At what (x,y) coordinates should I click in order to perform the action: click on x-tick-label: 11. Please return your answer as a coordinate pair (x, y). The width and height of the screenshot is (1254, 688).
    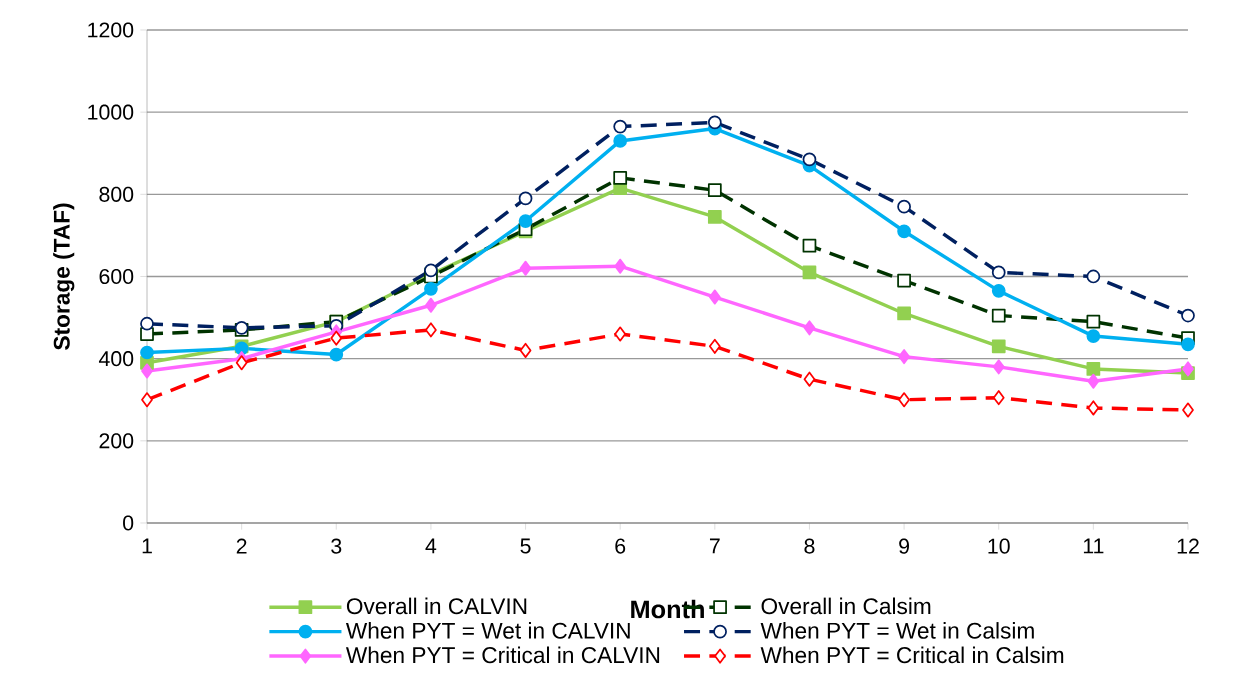
    Looking at the image, I should click on (1093, 546).